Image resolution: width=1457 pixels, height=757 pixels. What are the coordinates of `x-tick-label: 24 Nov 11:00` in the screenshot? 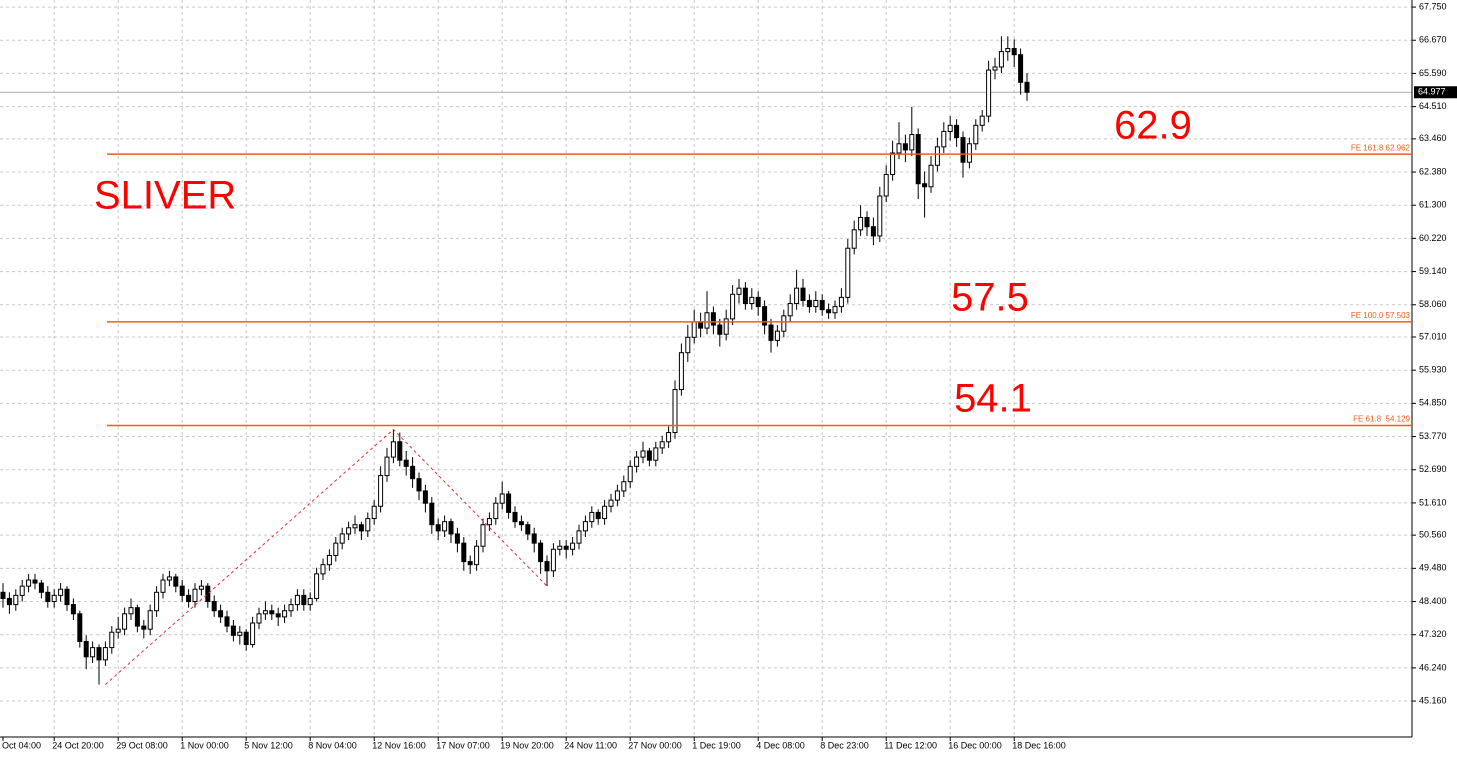 It's located at (590, 745).